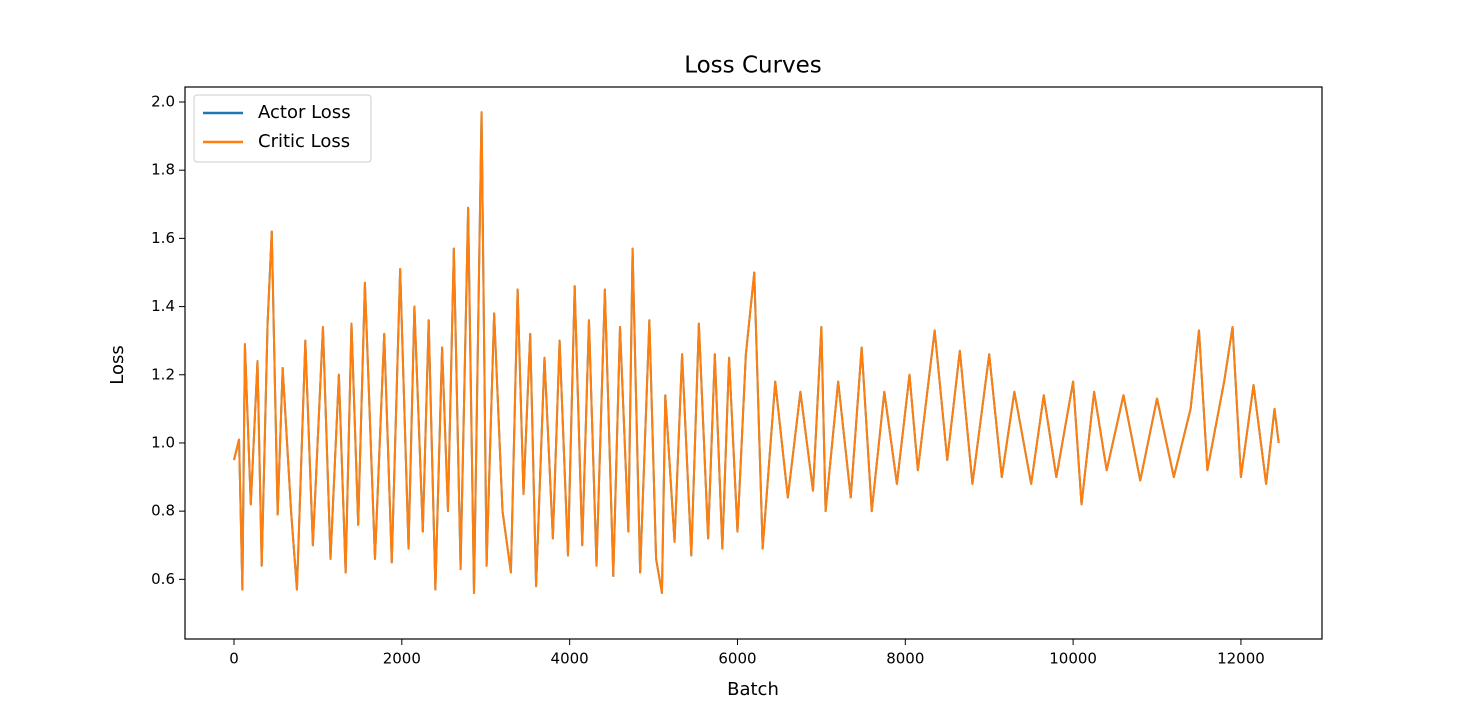 The width and height of the screenshot is (1468, 719). What do you see at coordinates (1241, 659) in the screenshot?
I see `x-tick-label: 12000` at bounding box center [1241, 659].